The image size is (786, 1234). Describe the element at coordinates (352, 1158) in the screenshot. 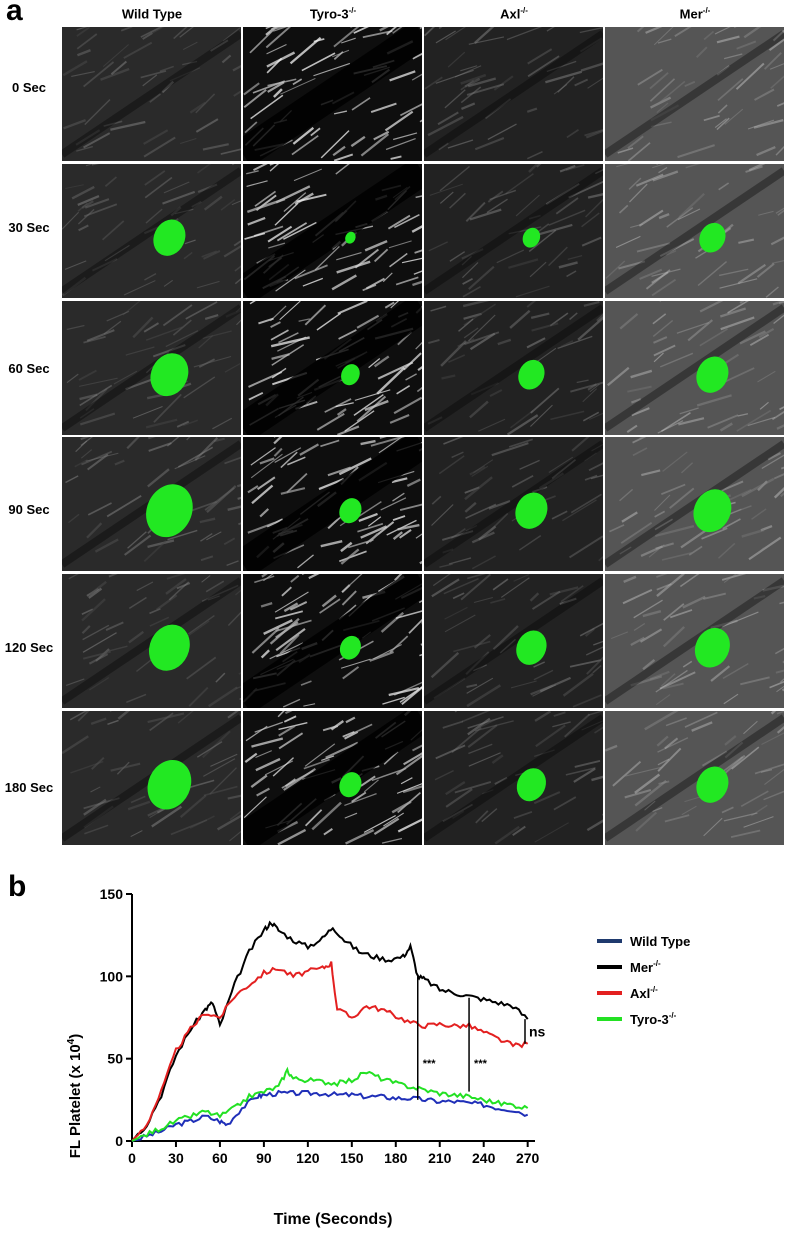

I see `x-tick-label: 150` at that location.